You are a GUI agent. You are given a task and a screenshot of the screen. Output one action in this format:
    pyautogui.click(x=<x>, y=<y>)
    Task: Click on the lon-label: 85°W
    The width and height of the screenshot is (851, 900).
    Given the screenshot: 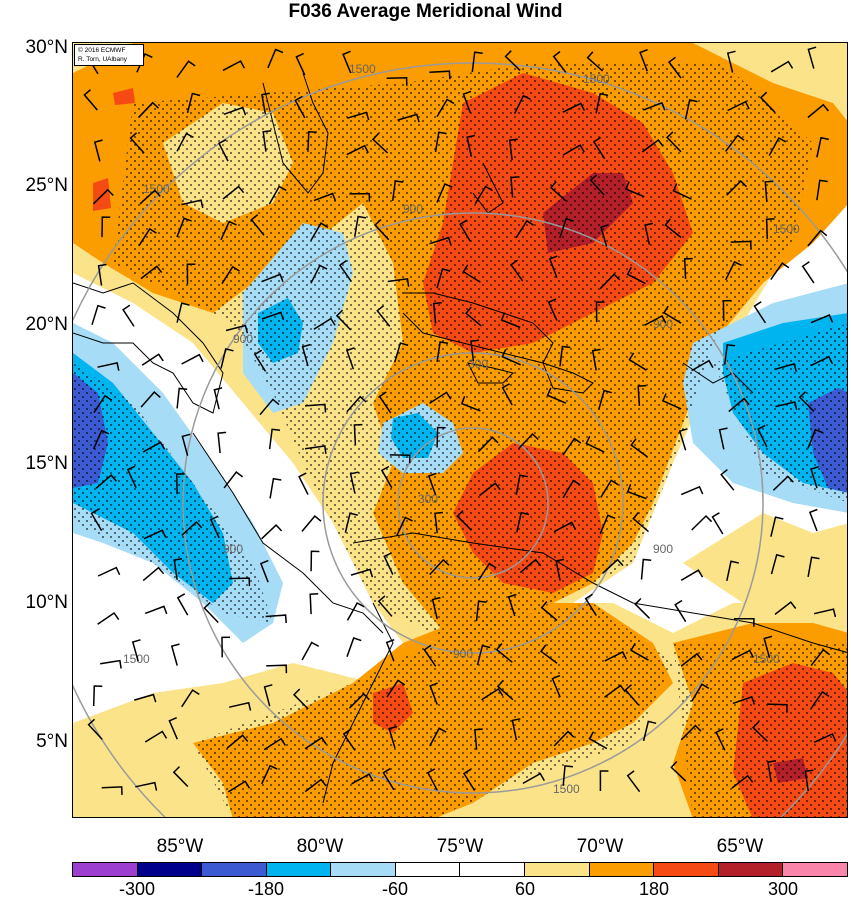 What is the action you would take?
    pyautogui.click(x=180, y=846)
    